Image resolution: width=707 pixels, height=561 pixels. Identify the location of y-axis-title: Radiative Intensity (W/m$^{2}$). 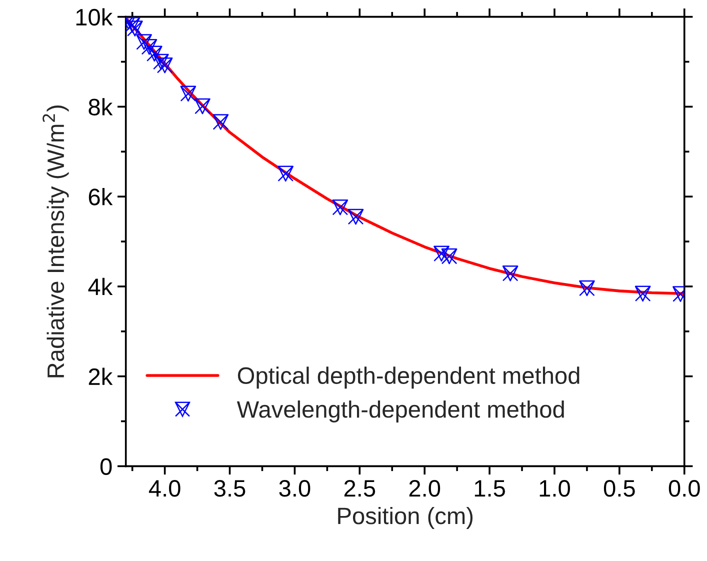
(55, 242).